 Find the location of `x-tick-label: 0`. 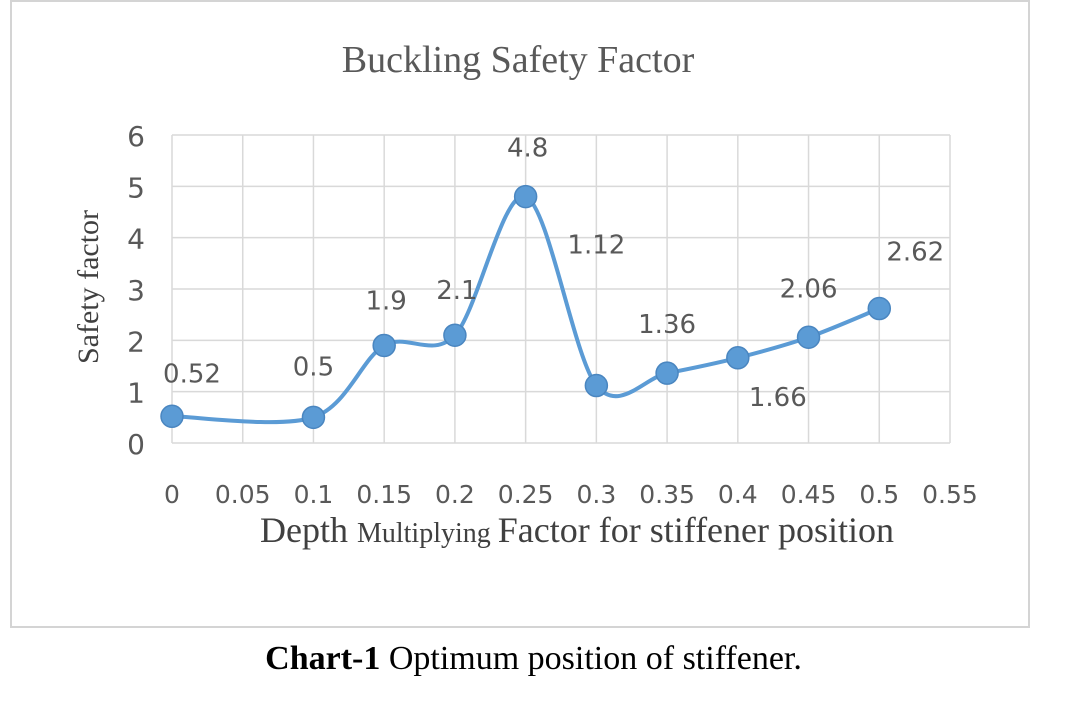

x-tick-label: 0 is located at coordinates (172, 494).